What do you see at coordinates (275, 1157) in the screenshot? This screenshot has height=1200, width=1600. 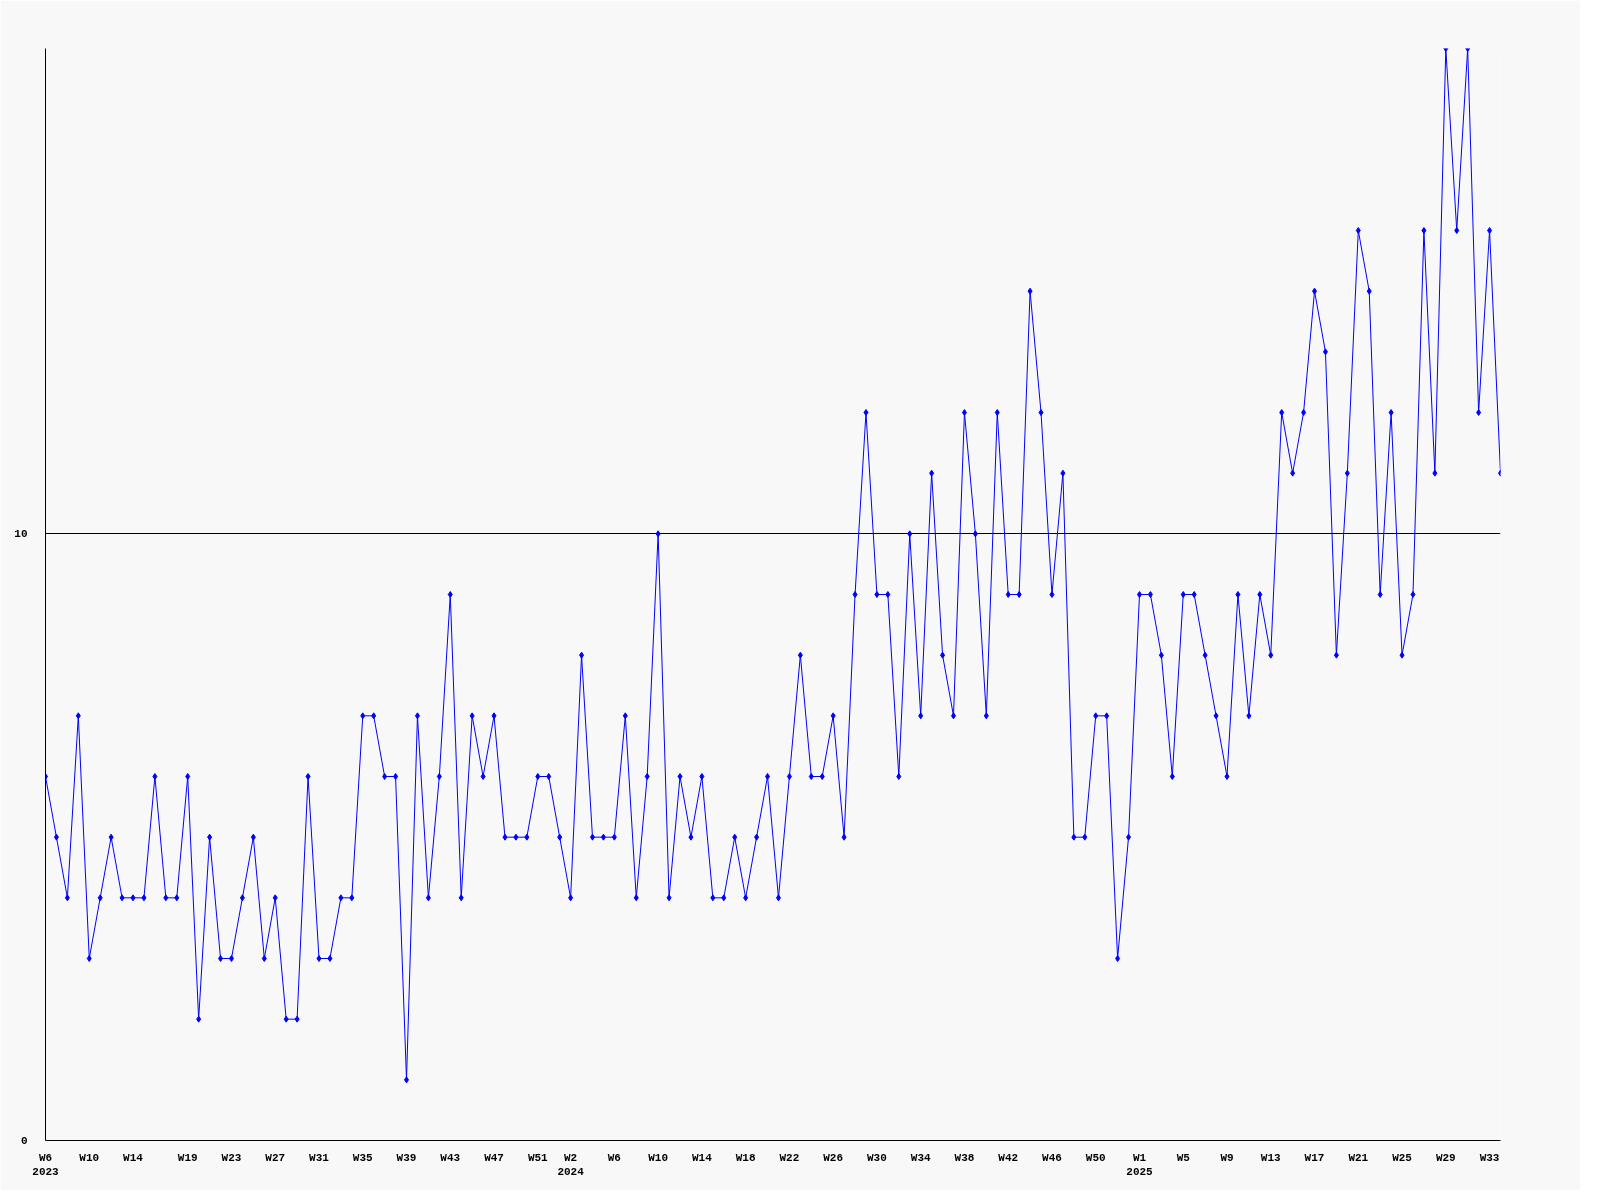 I see `x-tick-label: W27` at bounding box center [275, 1157].